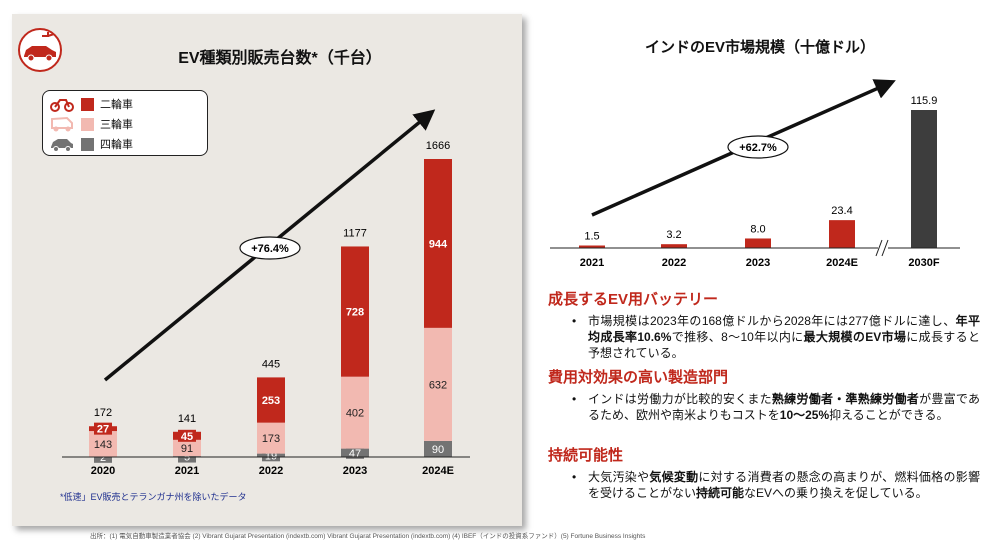 This screenshot has width=990, height=554. I want to click on body-text: に成長すると予想されている。, so click(784, 345).